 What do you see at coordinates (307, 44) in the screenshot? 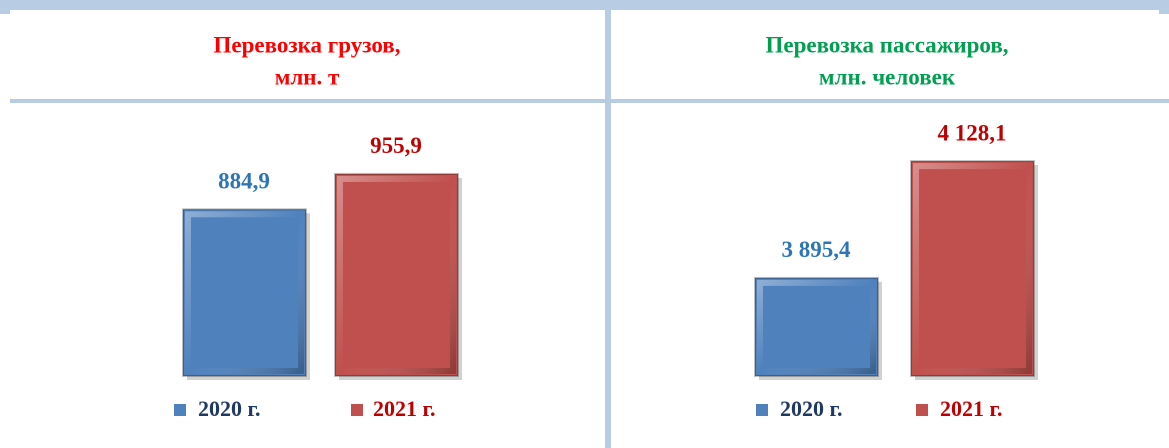
I see `chart-title: Перевозка грузов,` at bounding box center [307, 44].